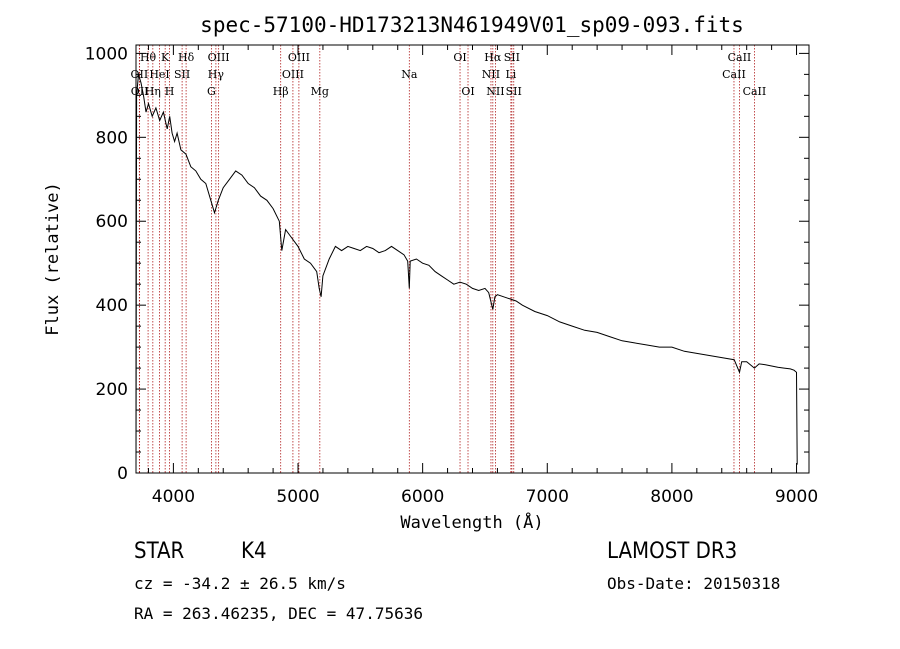 The height and width of the screenshot is (649, 900). I want to click on redshift-velocity: cz = -34.2 ± 26.5 km/s, so click(240, 583).